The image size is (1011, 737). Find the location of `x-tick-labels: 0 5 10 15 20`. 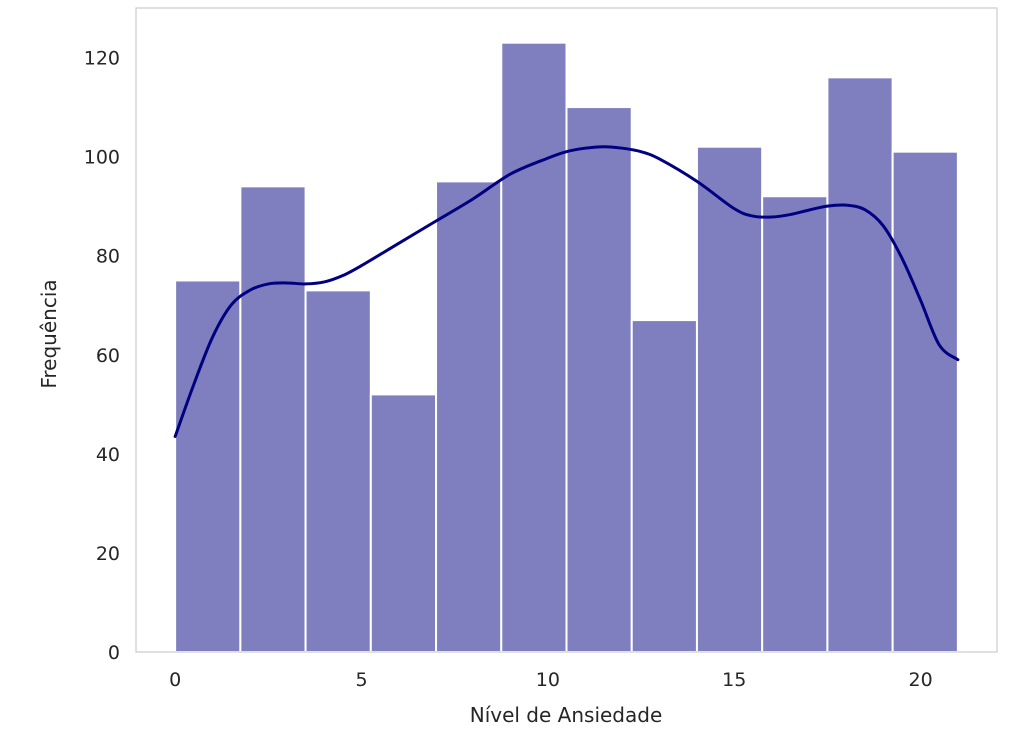

x-tick-labels: 0 5 10 15 20 is located at coordinates (551, 680).